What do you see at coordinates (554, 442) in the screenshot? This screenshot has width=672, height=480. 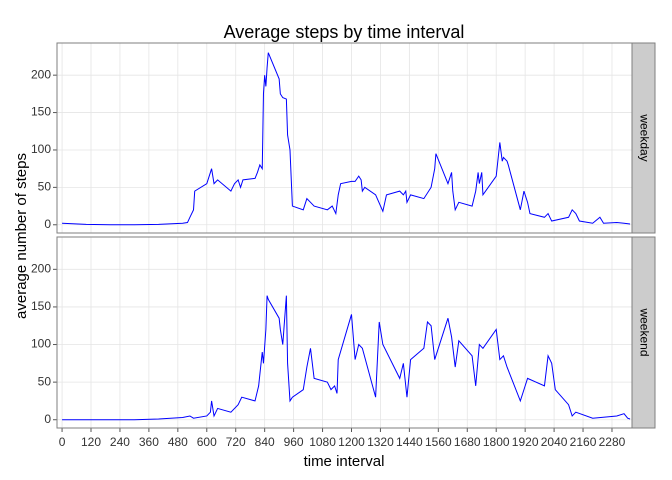 I see `x-tick-label: 2040` at bounding box center [554, 442].